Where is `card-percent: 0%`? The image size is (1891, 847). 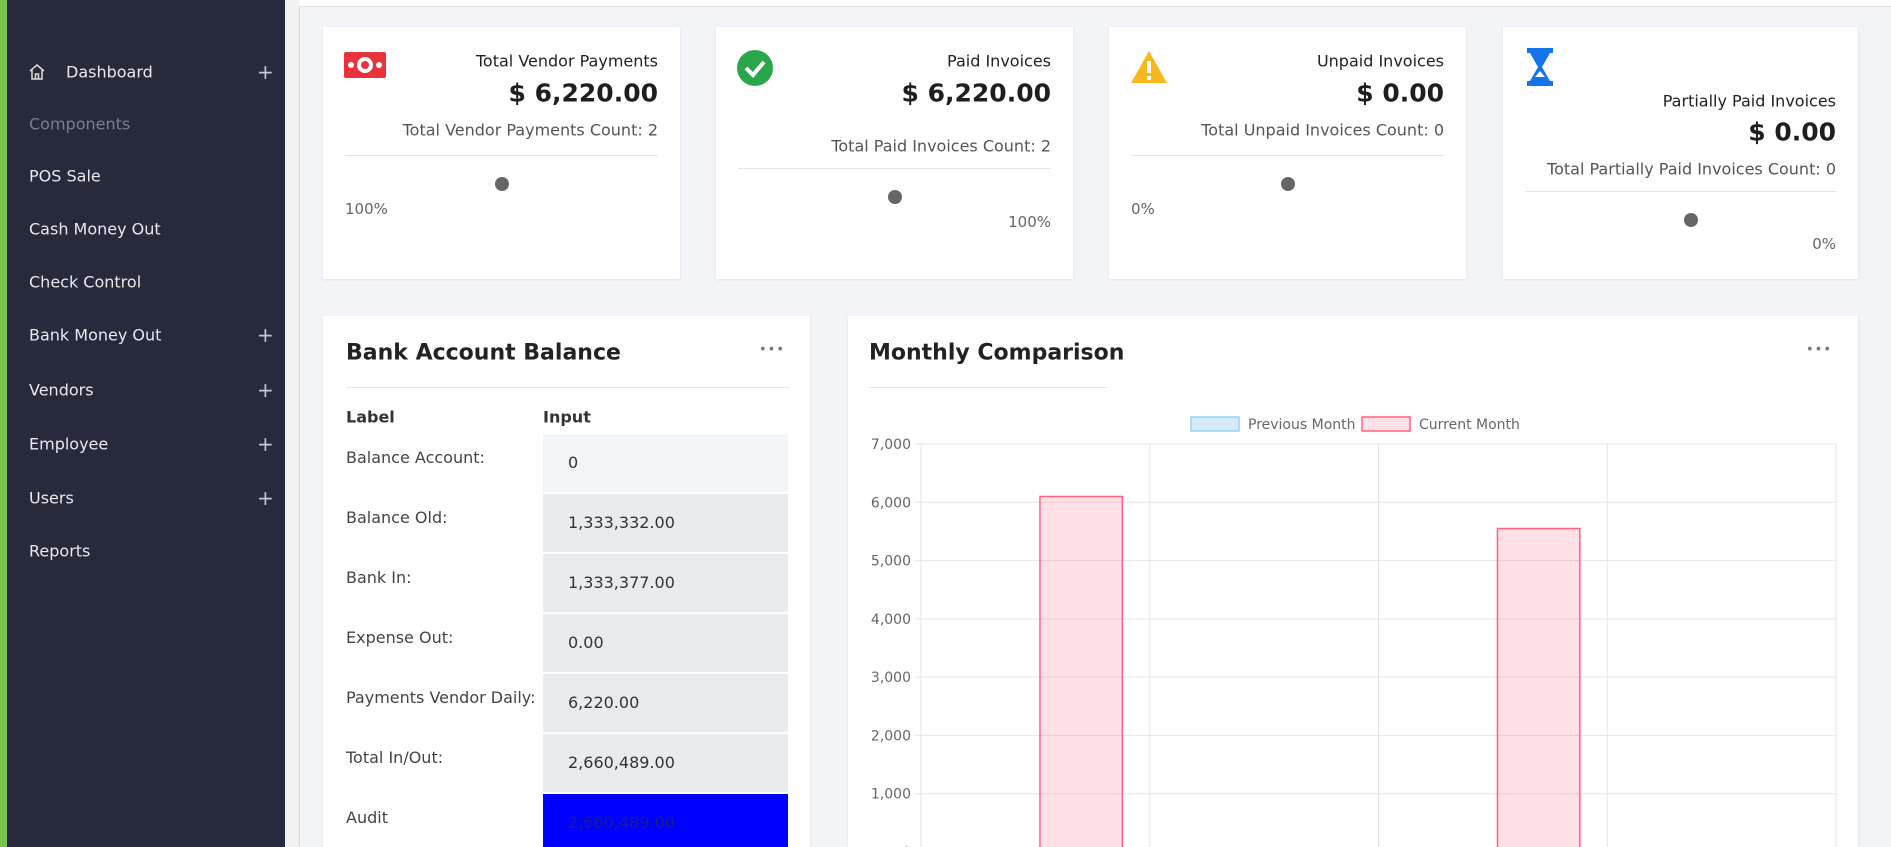
card-percent: 0% is located at coordinates (1824, 244).